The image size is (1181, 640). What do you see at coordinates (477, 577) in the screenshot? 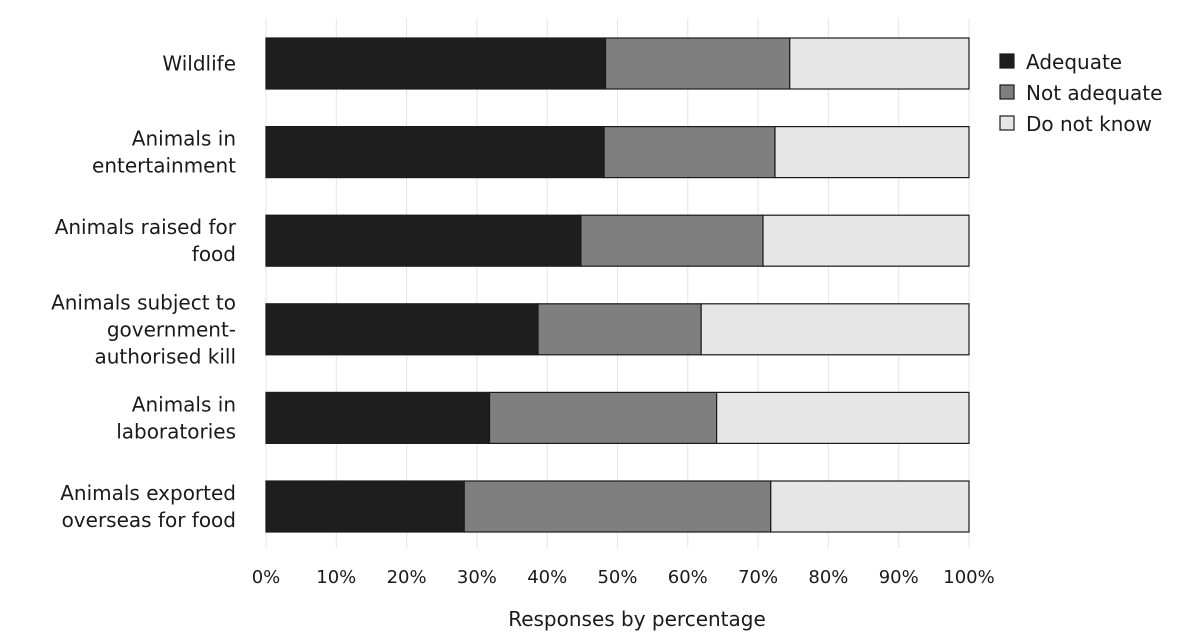
I see `x-tick-label: 30%` at bounding box center [477, 577].